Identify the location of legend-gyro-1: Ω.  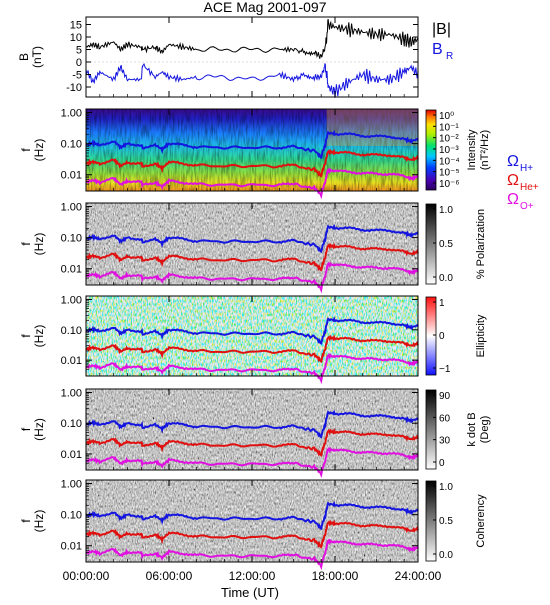
(513, 180).